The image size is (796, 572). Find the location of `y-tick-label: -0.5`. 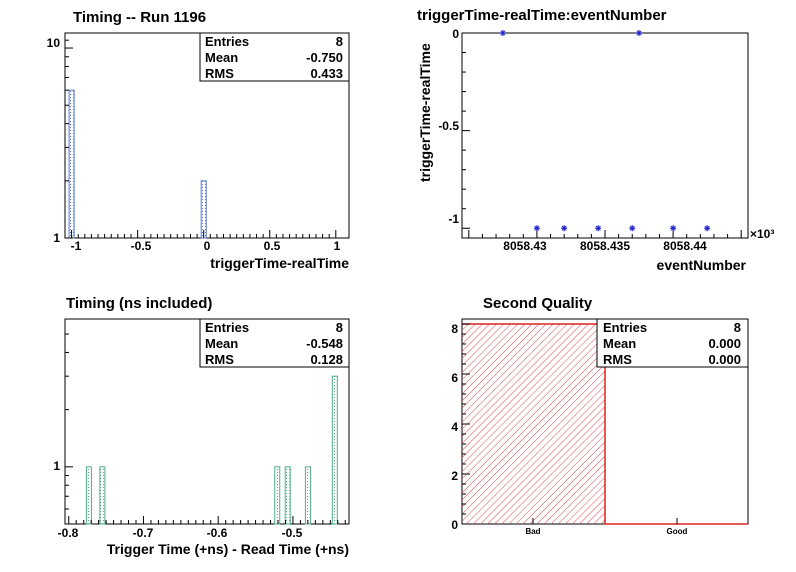

y-tick-label: -0.5 is located at coordinates (448, 126).